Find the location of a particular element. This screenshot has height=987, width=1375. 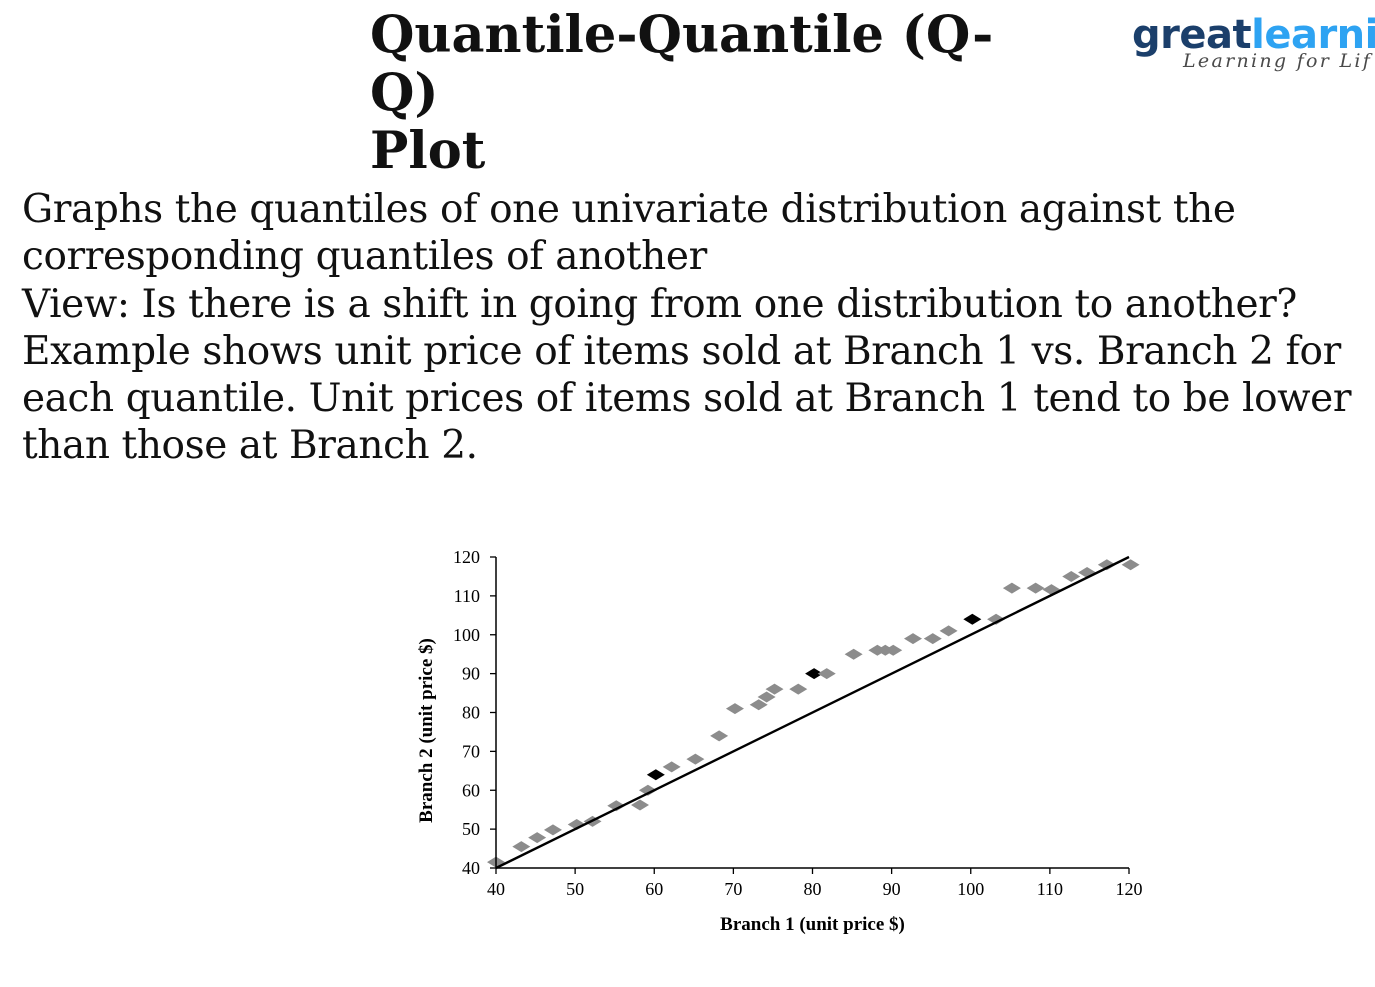

y-tick-label: 40 is located at coordinates (471, 868).